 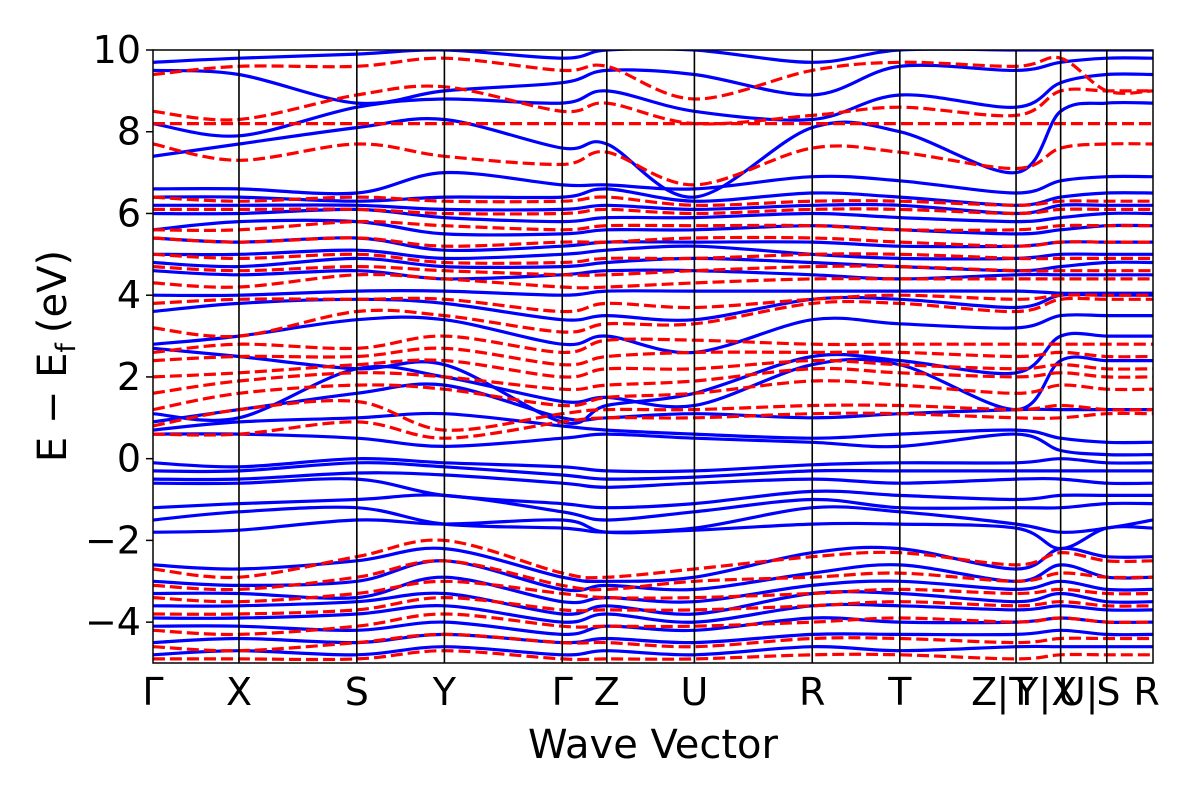 What do you see at coordinates (899, 692) in the screenshot?
I see `x-tick-label: T` at bounding box center [899, 692].